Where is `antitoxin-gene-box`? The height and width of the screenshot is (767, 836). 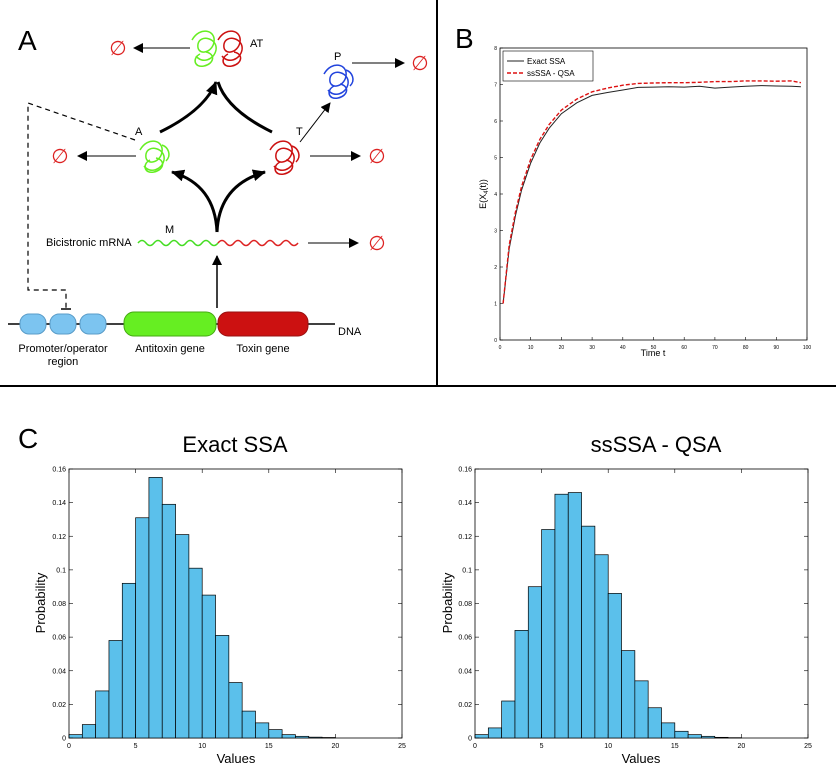 antitoxin-gene-box is located at coordinates (170, 324).